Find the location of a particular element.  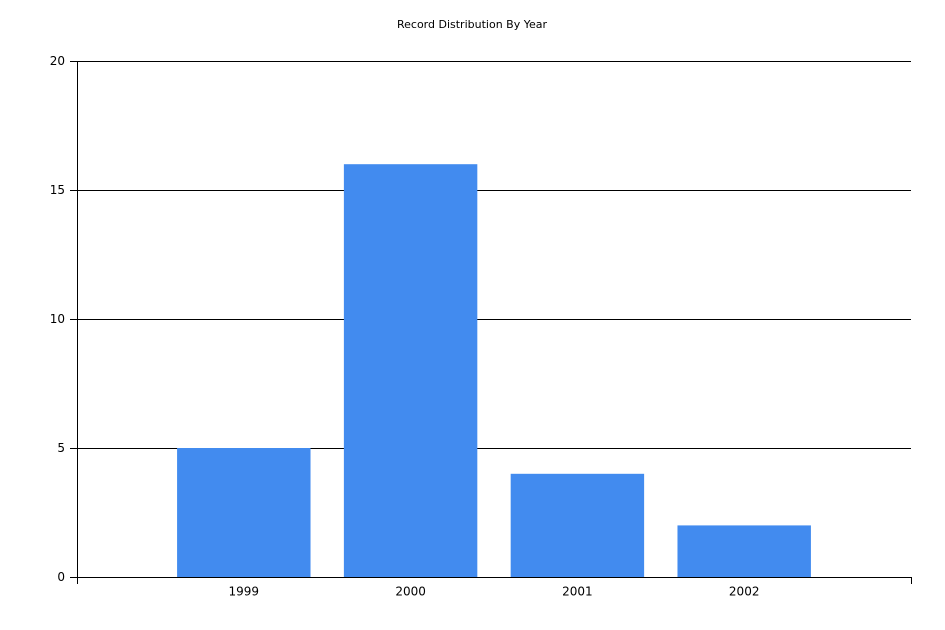

y-tick-label: 10 is located at coordinates (57, 319).